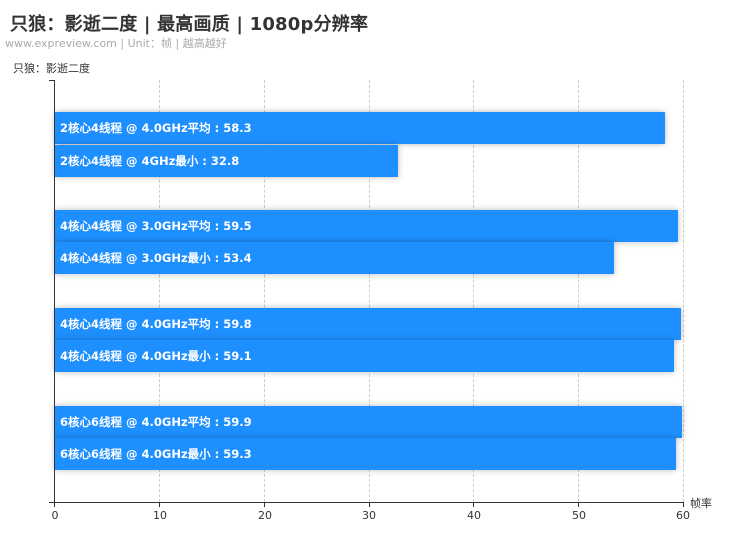 This screenshot has height=560, width=743. Describe the element at coordinates (474, 515) in the screenshot. I see `x-tick-label: 40` at that location.